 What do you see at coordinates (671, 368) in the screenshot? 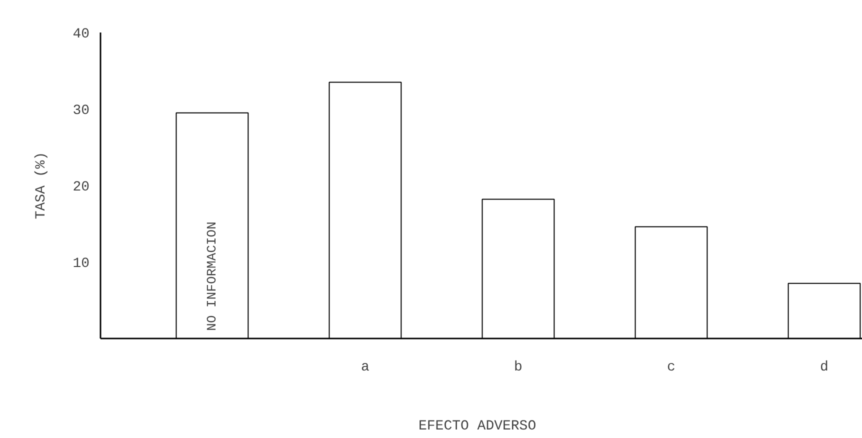
I see `x-tick-label: c` at bounding box center [671, 368].